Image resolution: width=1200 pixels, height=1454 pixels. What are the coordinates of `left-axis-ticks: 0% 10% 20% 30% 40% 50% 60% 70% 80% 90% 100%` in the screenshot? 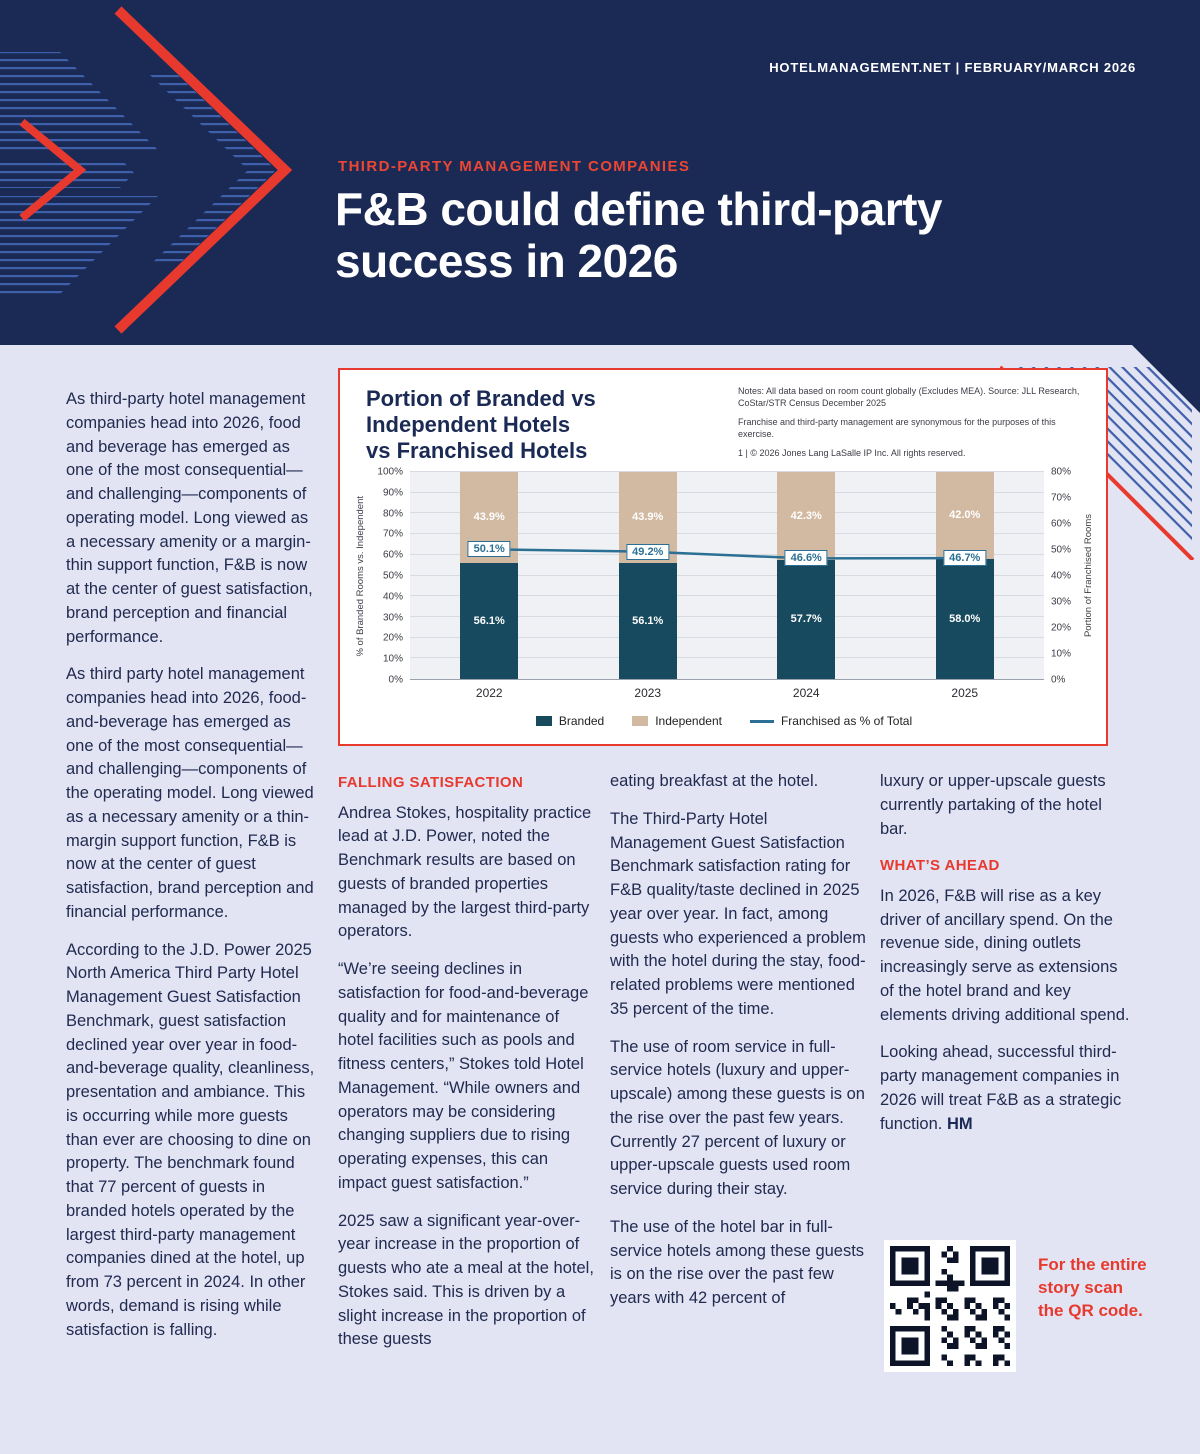 It's located at (389, 576).